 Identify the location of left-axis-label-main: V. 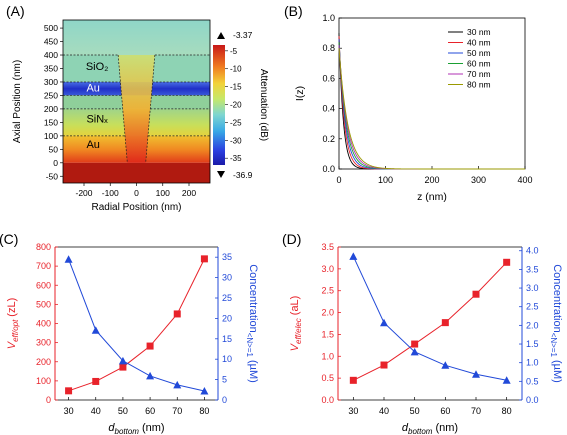
(295, 346).